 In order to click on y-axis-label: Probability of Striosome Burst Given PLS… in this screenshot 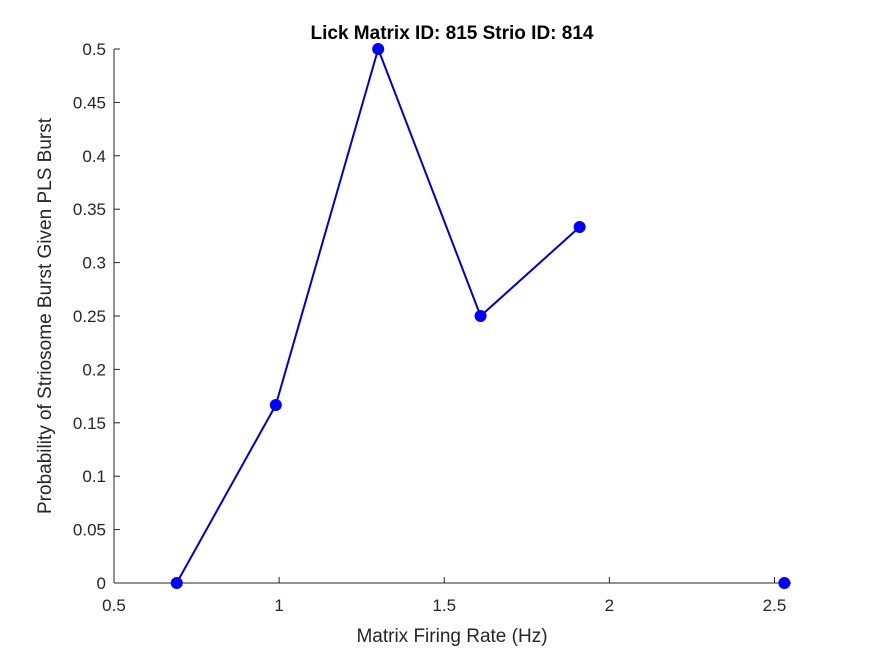, I will do `click(45, 315)`.